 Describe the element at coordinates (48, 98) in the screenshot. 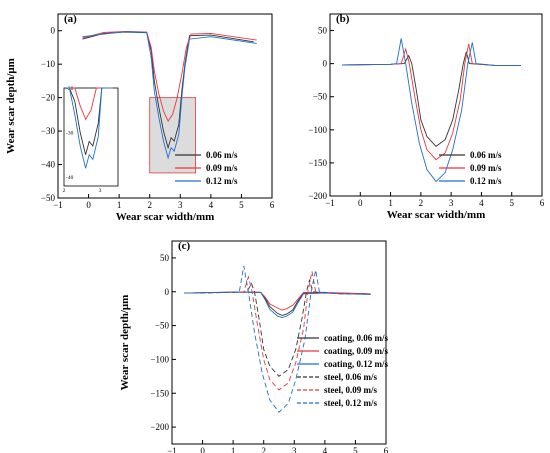

I see `y-tick-label: −20` at that location.